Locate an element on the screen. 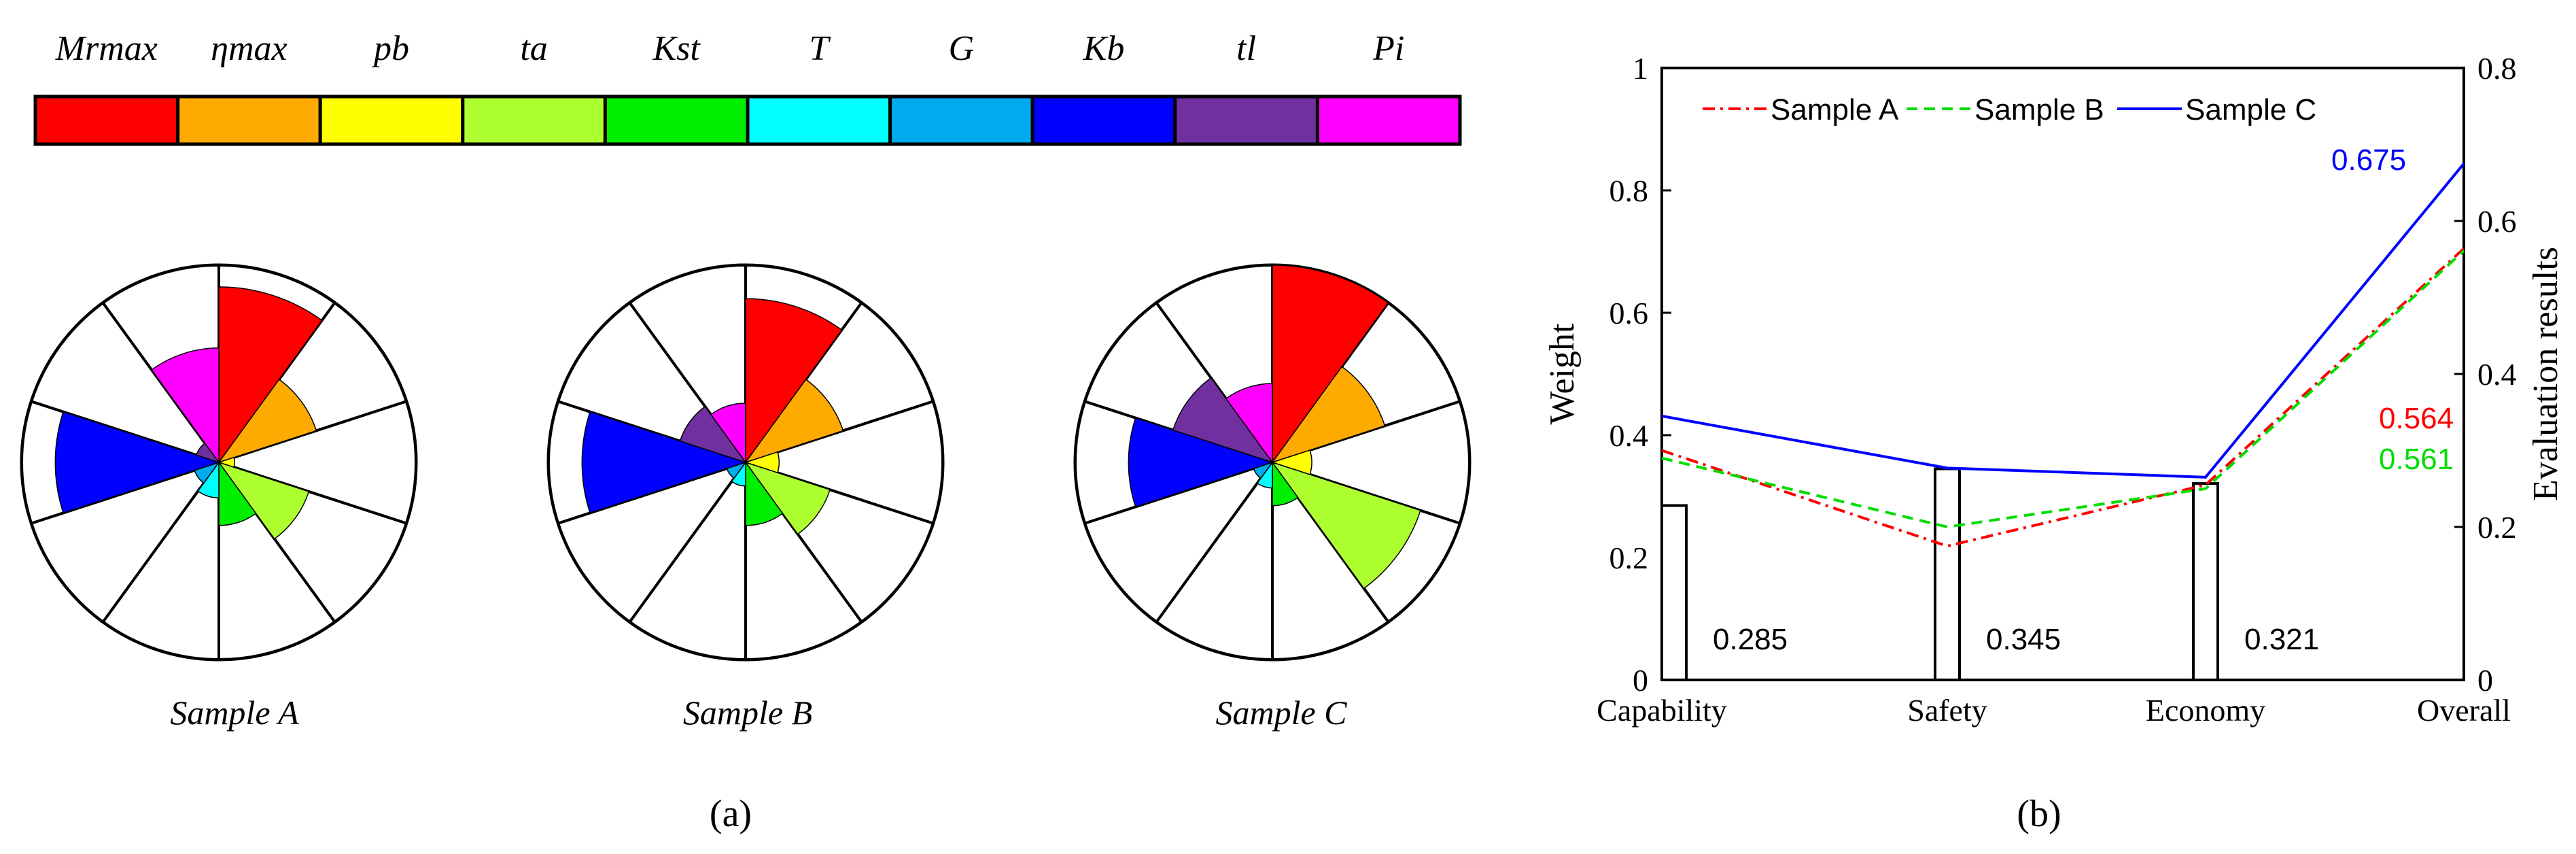  y-tick-label-1: 0.2 is located at coordinates (1629, 558).